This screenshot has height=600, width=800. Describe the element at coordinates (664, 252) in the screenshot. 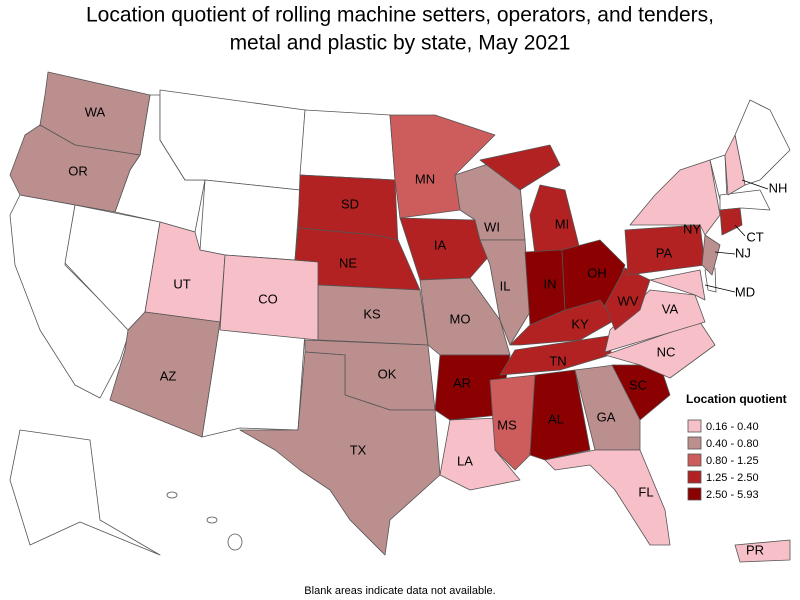

I see `state-label: PA` at that location.